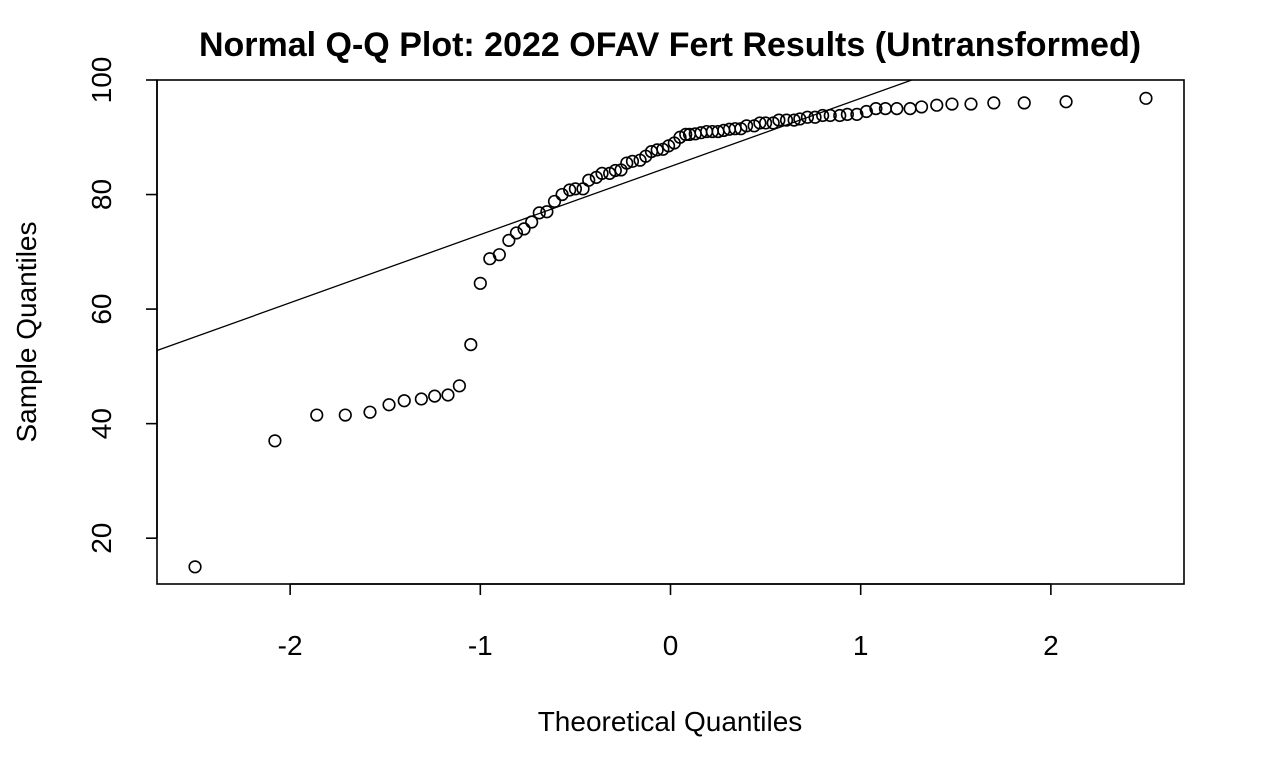  I want to click on y-tick-label: 20, so click(101, 538).